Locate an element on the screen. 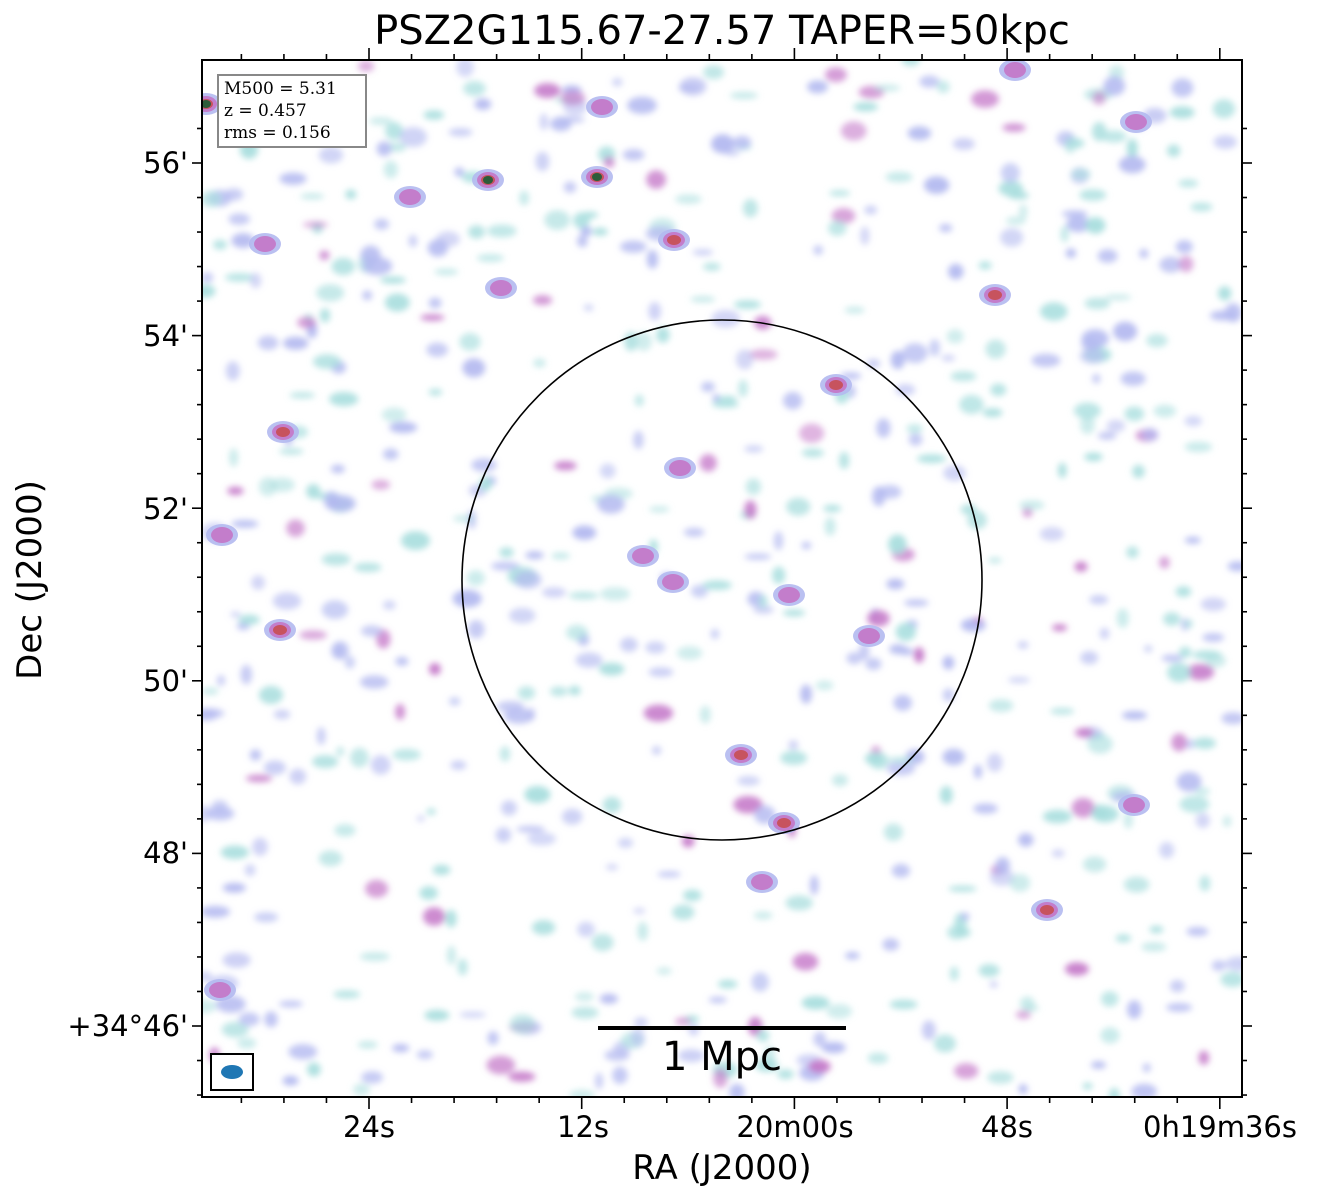 This screenshot has height=1200, width=1321. y-tick-label: 50' is located at coordinates (165, 681).